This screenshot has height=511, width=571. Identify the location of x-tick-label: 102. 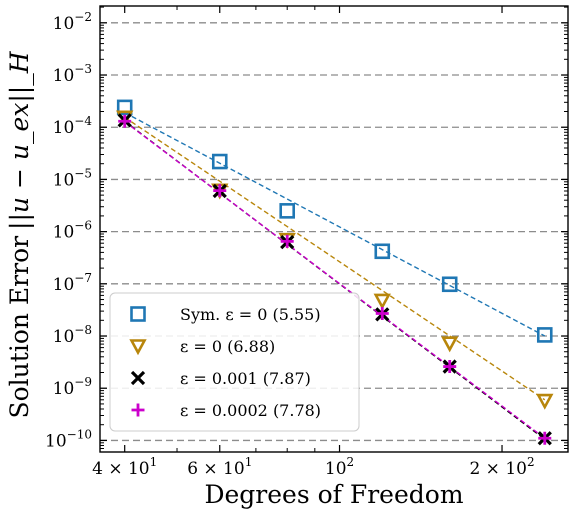
(339, 467).